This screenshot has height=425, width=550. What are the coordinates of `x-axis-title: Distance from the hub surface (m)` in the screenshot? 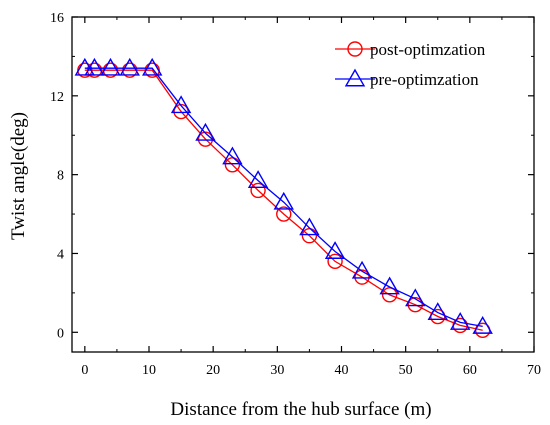 It's located at (300, 409).